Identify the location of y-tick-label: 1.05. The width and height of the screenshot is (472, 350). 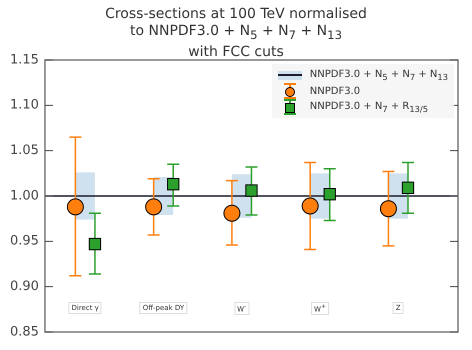
(24, 150).